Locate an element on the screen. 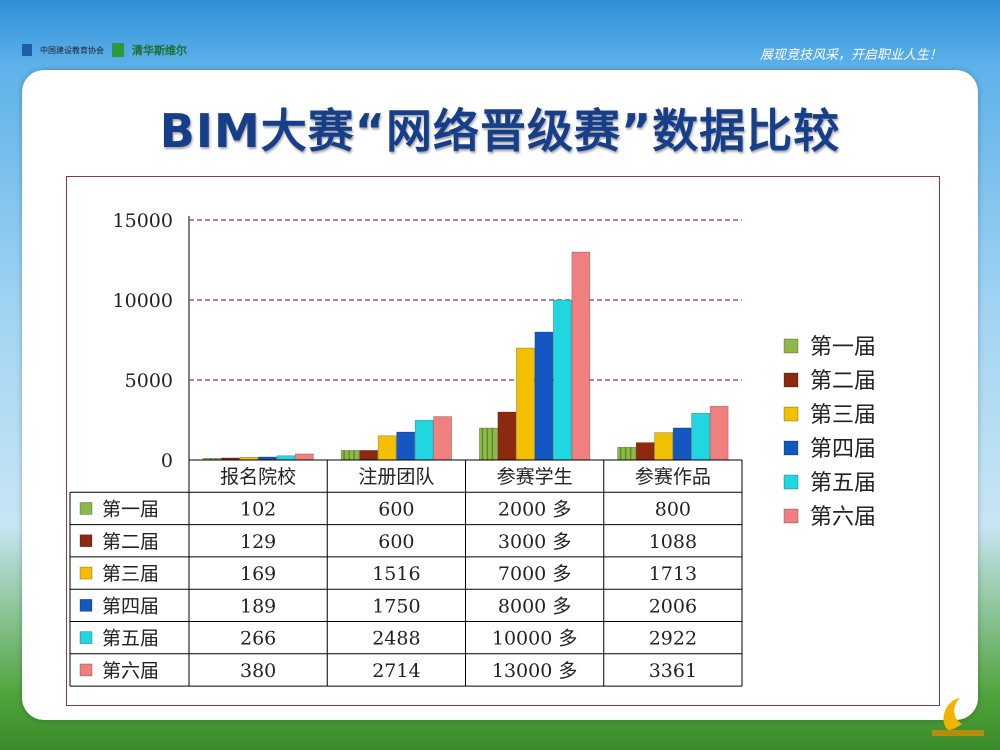  table-cell-0-2: 2000 多 is located at coordinates (534, 509).